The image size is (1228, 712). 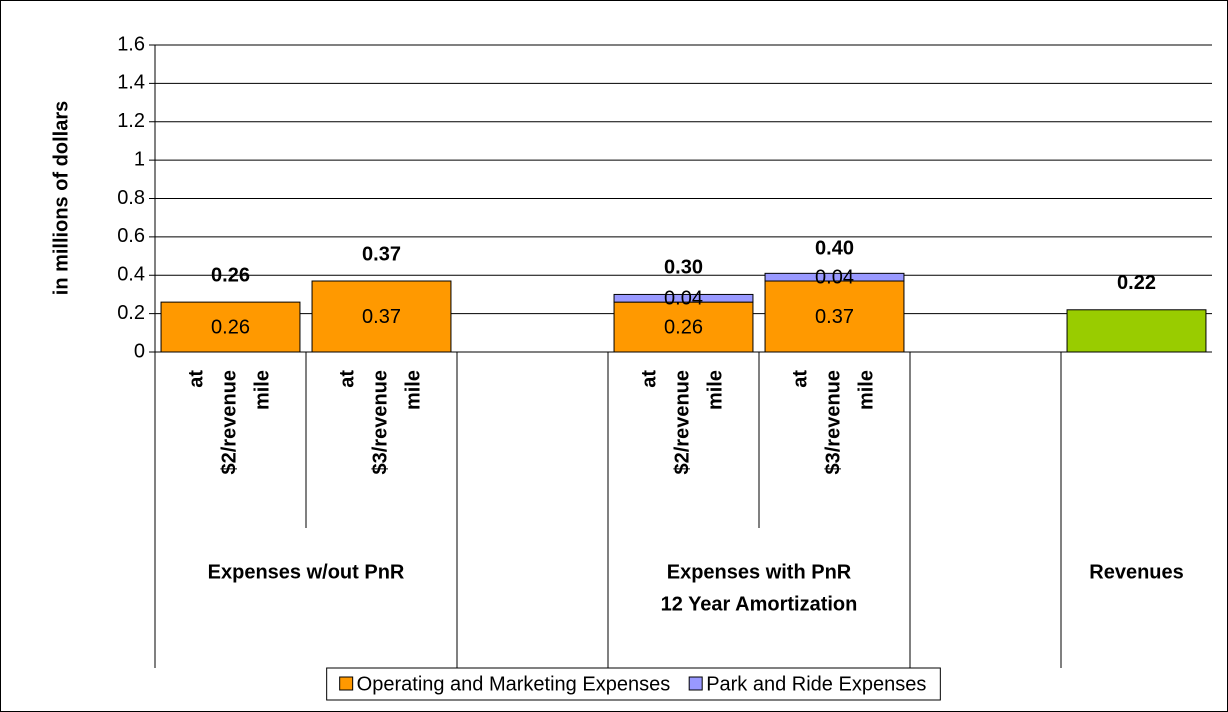 I want to click on y-tick-label: 0.6, so click(x=131, y=236).